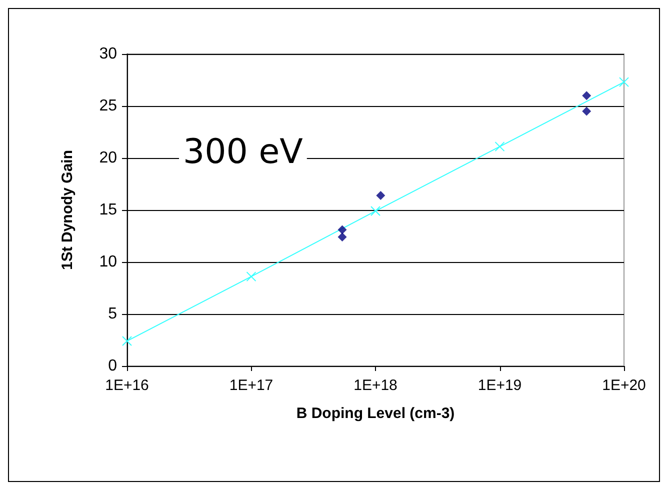 The width and height of the screenshot is (663, 488). What do you see at coordinates (67, 210) in the screenshot?
I see `y-axis-title: 1St Dynody Gain` at bounding box center [67, 210].